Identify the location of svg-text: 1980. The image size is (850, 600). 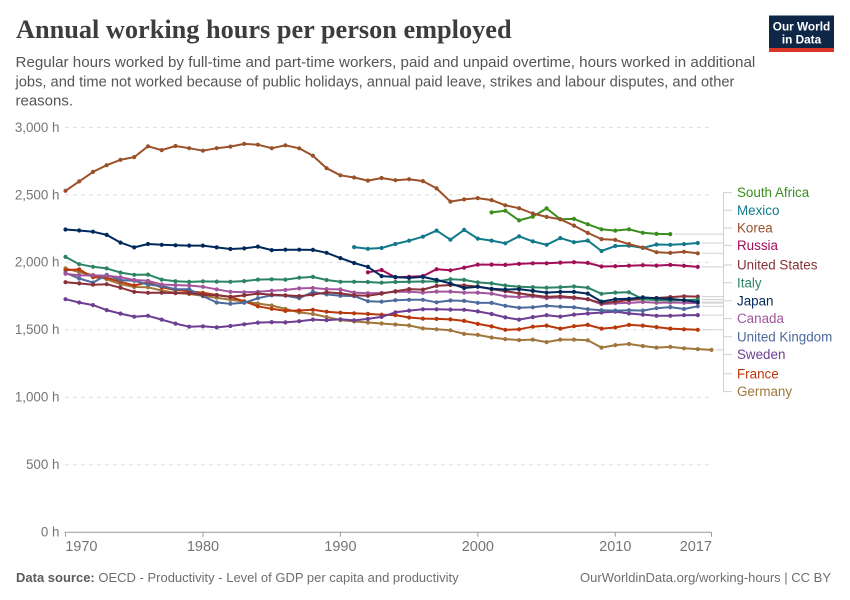
(203, 547).